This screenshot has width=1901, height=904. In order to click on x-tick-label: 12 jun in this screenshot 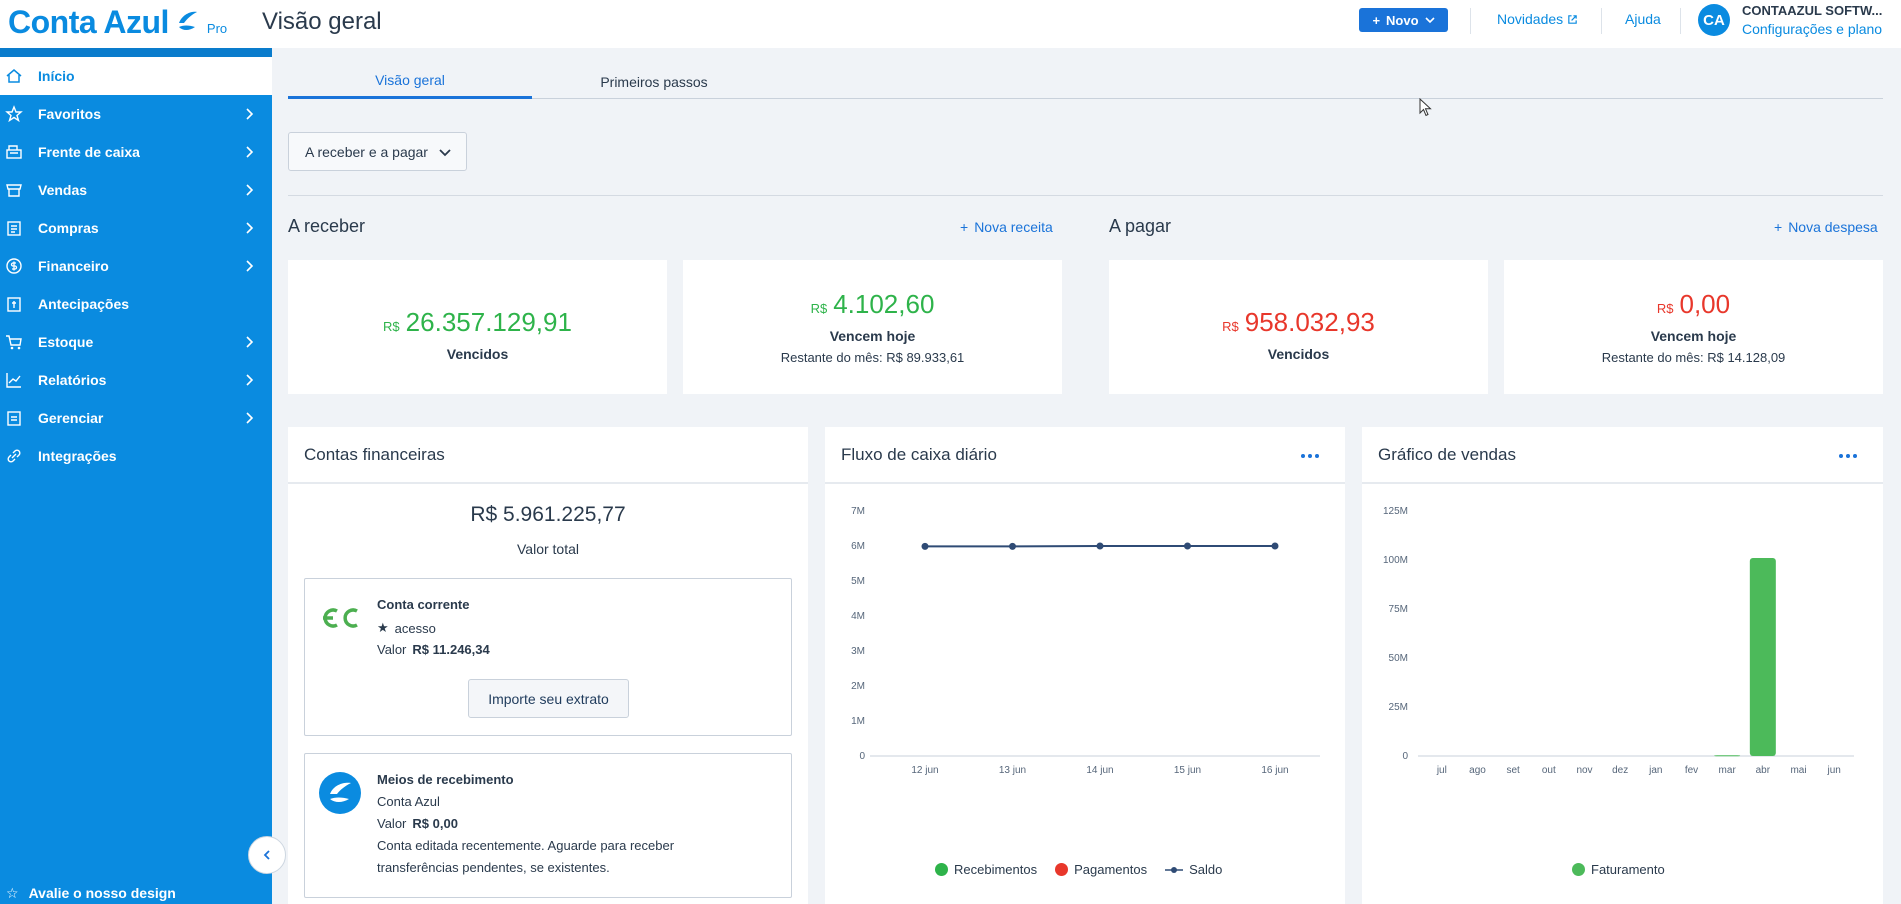, I will do `click(924, 770)`.